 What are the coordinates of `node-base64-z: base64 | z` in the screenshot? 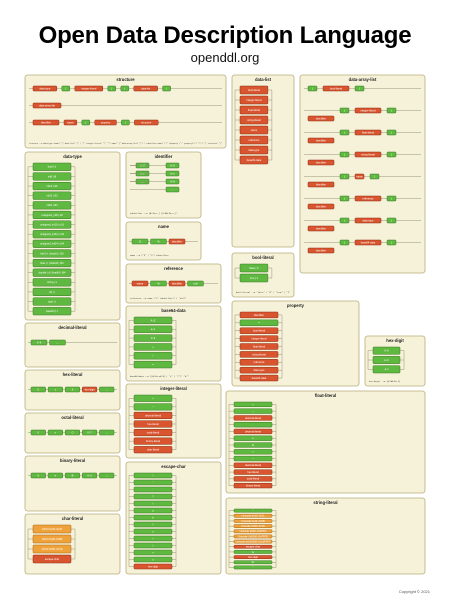 It's located at (52, 311).